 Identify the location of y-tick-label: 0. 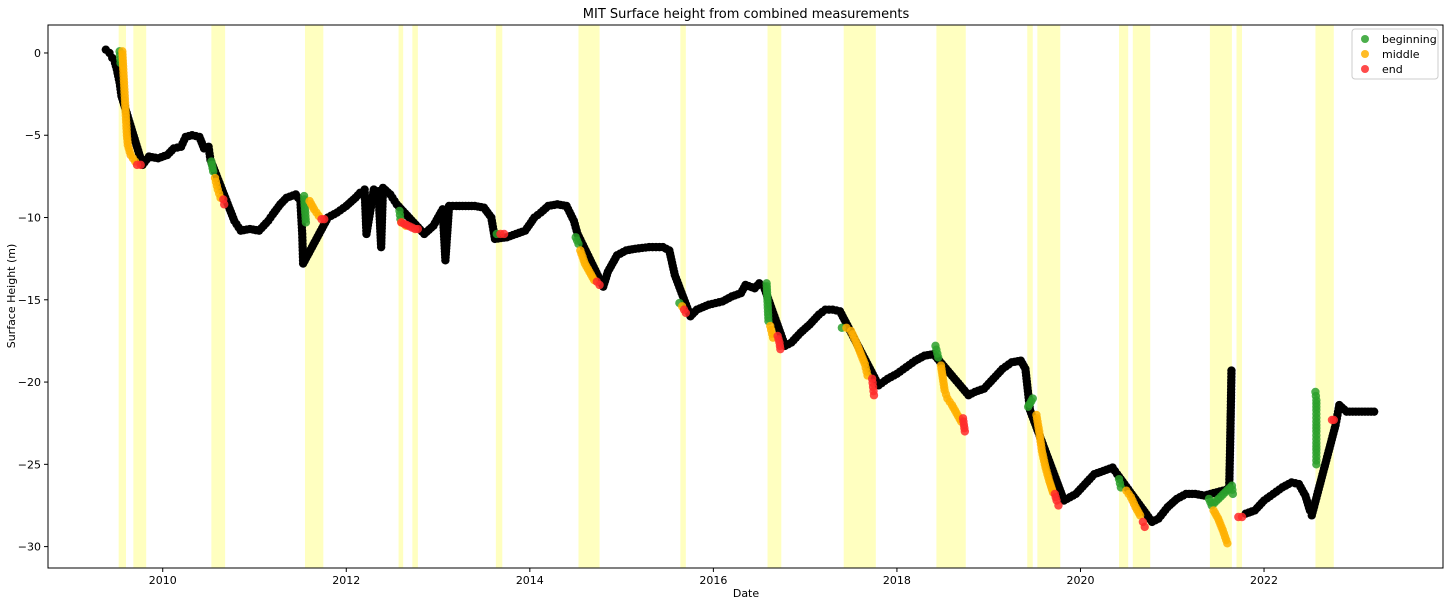
(37, 53).